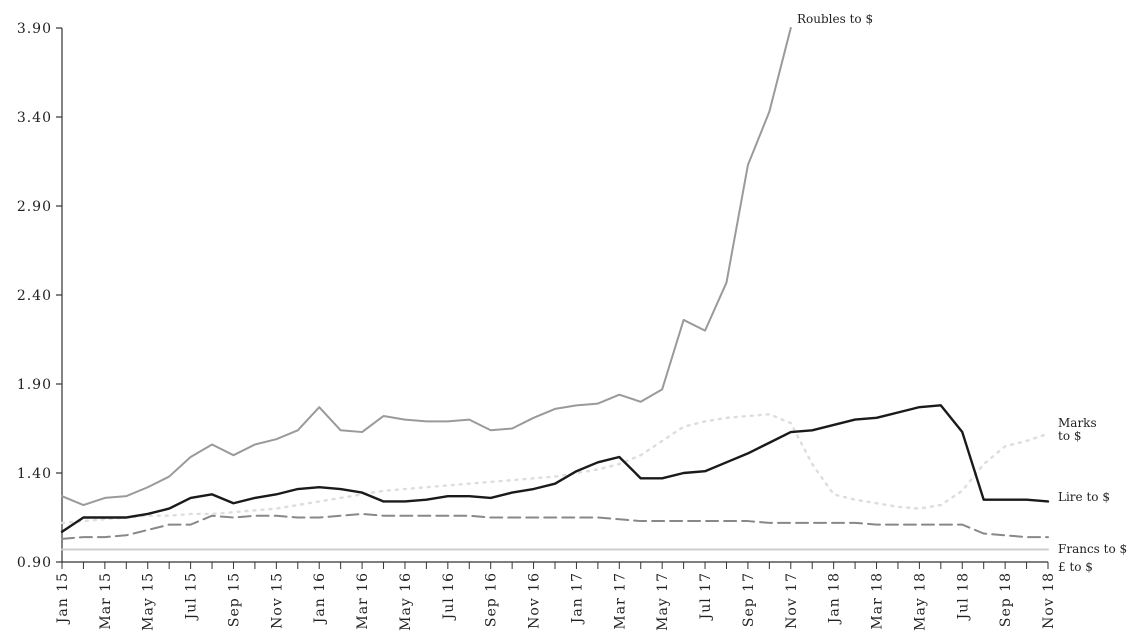  I want to click on x-tick-label: Mar 18, so click(878, 601).